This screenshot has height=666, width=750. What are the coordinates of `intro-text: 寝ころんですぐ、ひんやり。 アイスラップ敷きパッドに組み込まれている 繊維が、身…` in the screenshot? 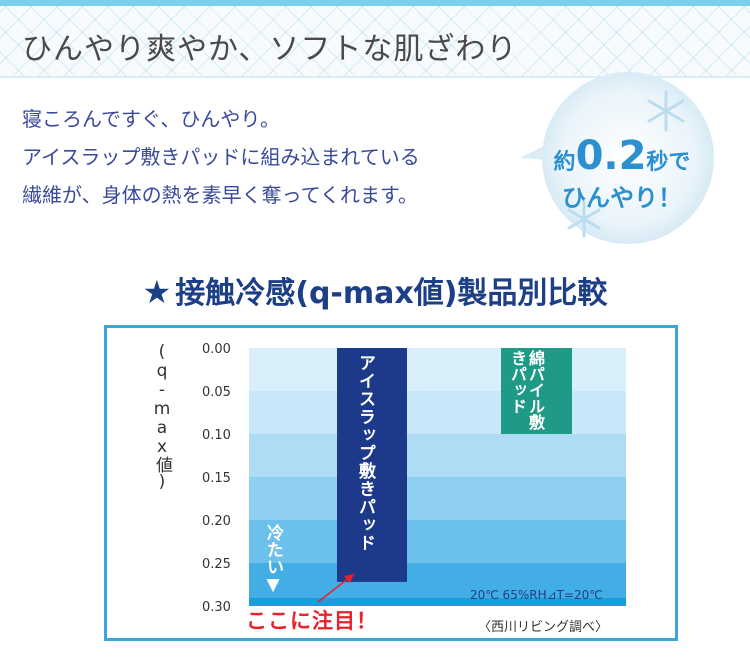 It's located at (221, 157).